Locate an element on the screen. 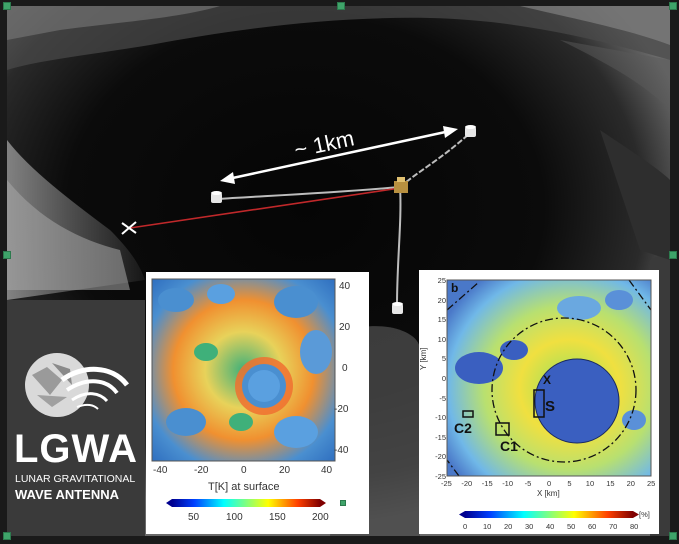 Image resolution: width=679 pixels, height=544 pixels. y-tick: -15 is located at coordinates (440, 437).